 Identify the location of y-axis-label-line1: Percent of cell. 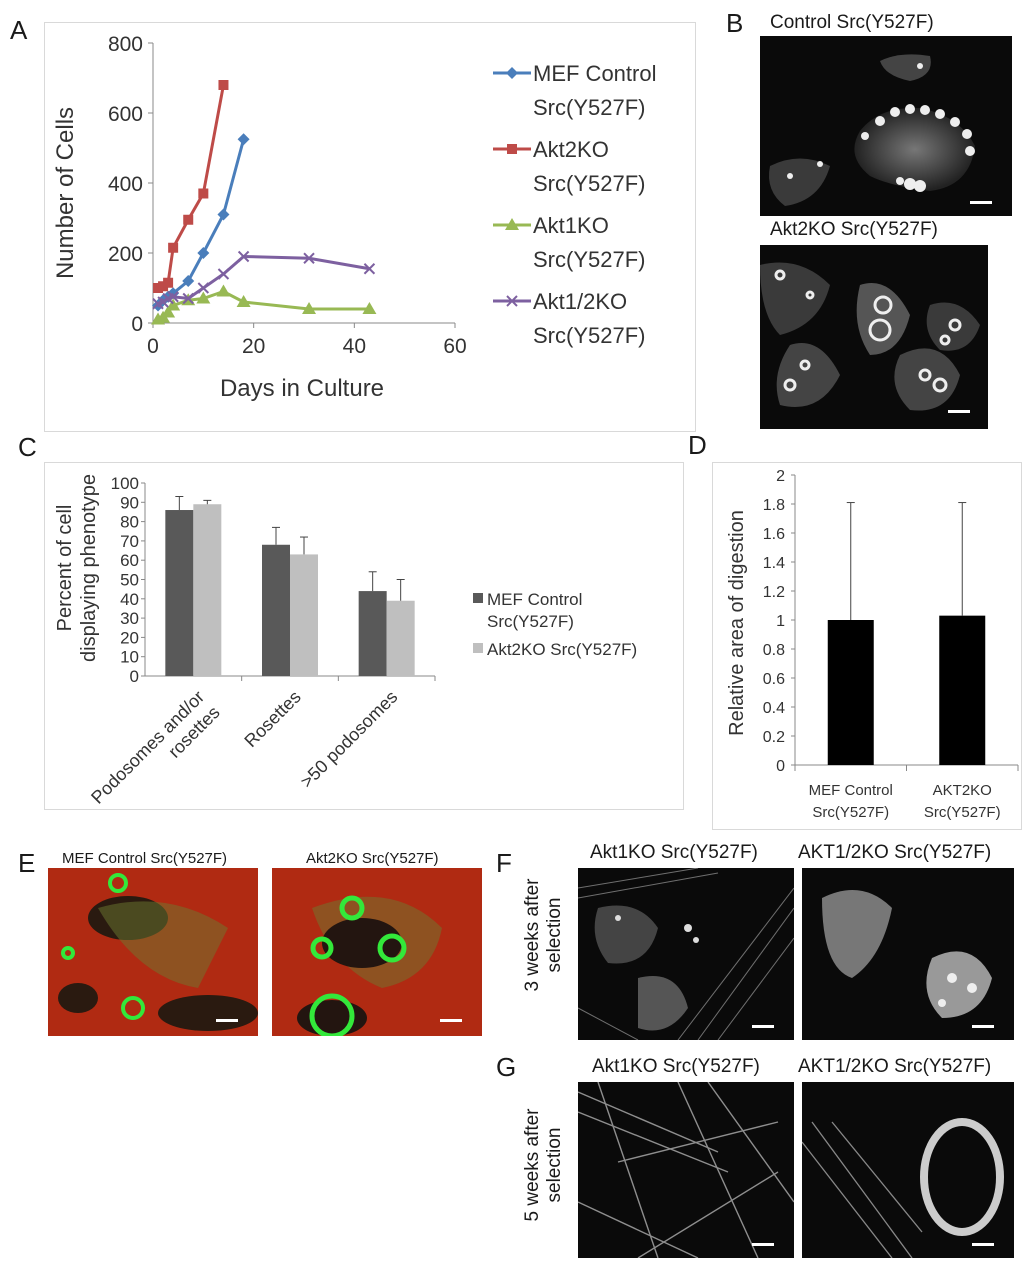
(65, 568).